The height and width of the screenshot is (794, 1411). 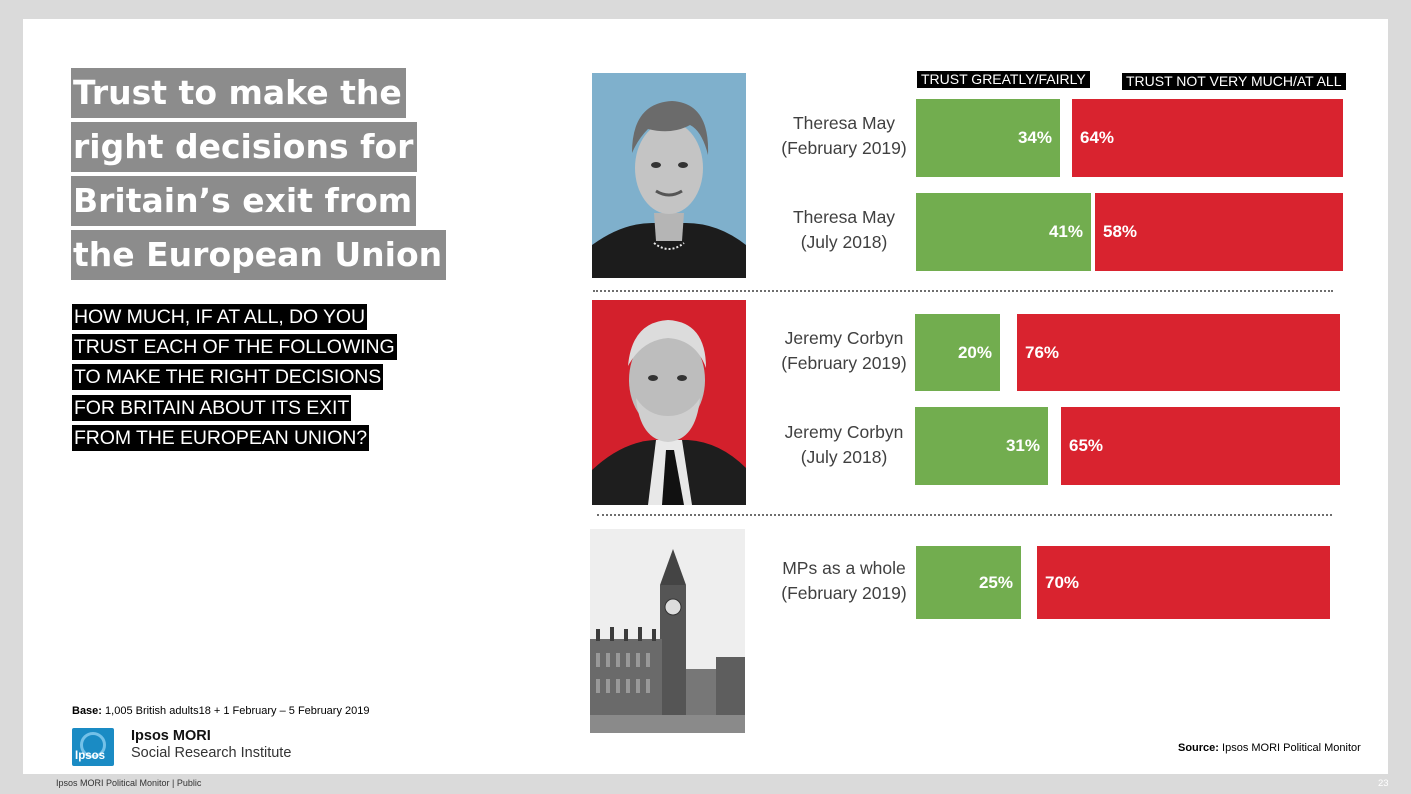 I want to click on trust-bar: 31%, so click(x=981, y=446).